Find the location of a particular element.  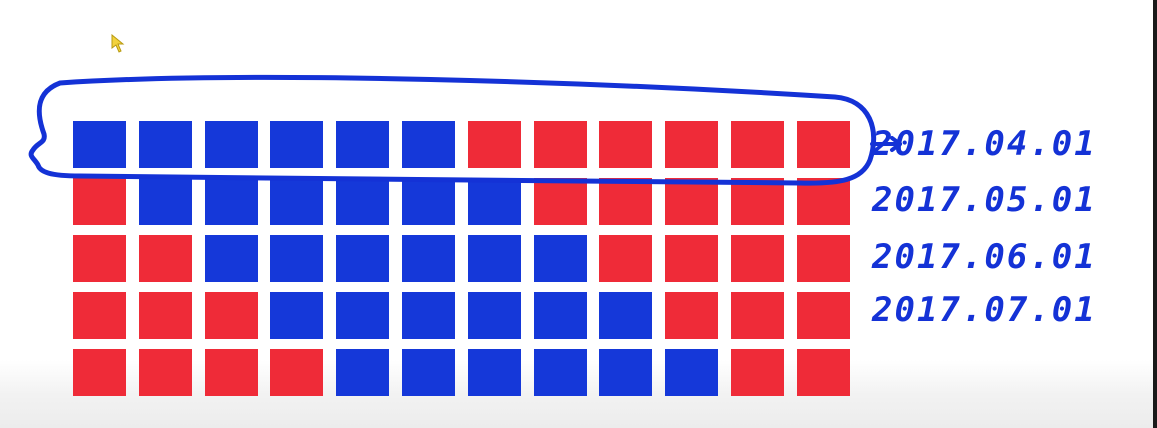

date-label-2017-05: 2017.05.01 is located at coordinates (984, 200).